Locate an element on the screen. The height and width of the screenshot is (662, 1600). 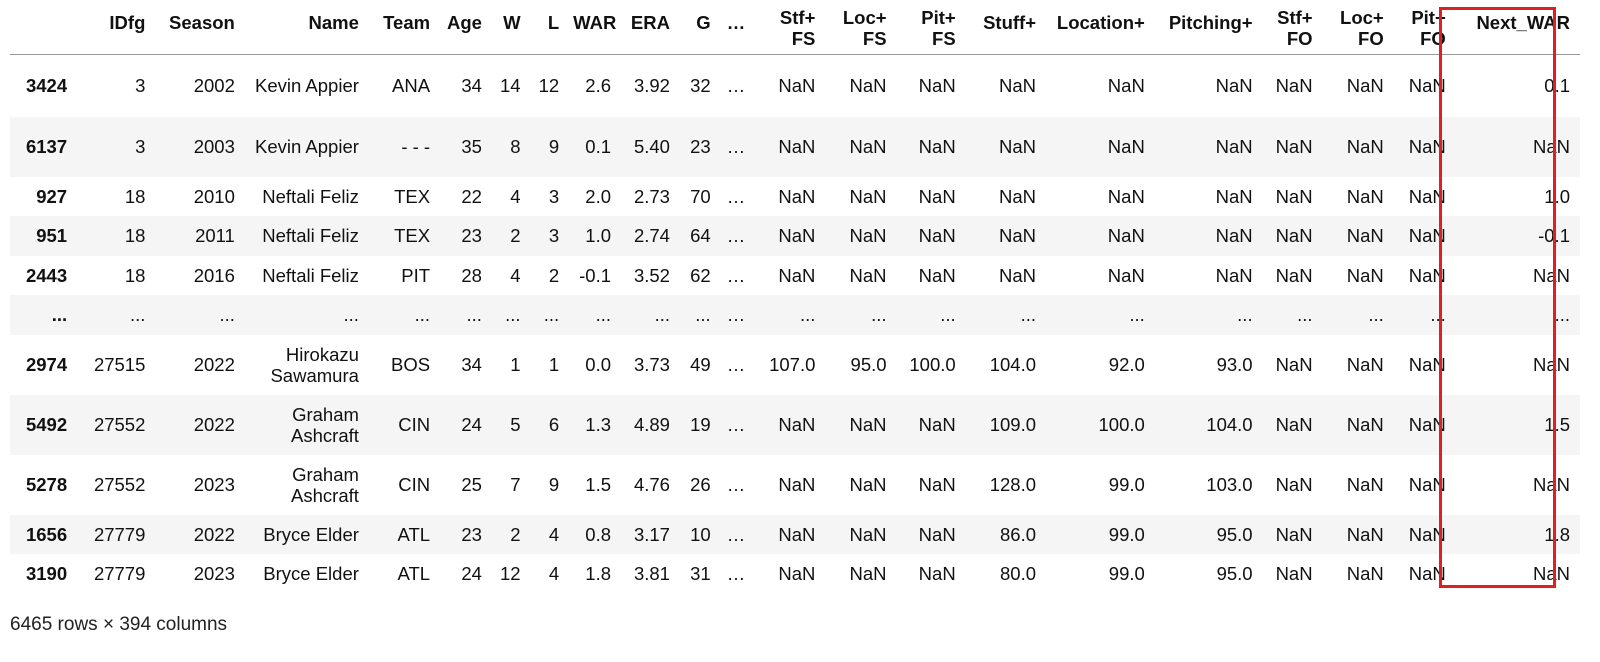
row-index: 927 is located at coordinates (52, 196).